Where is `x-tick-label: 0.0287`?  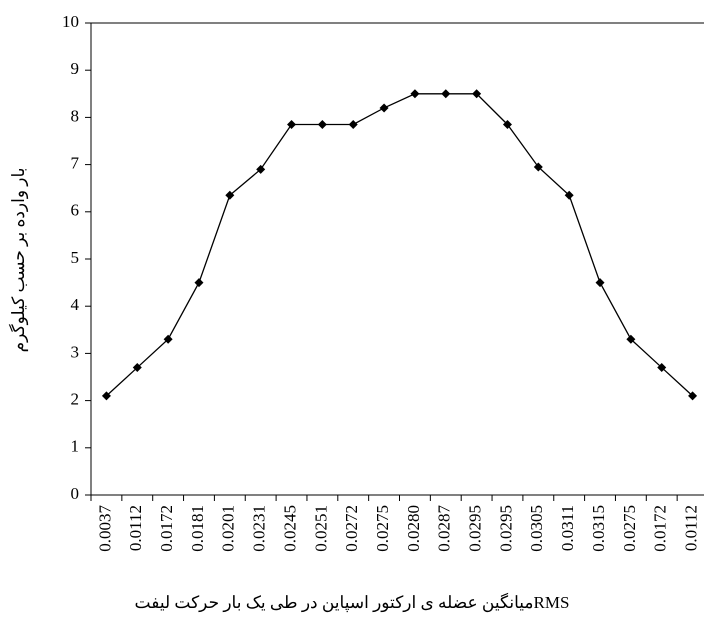 x-tick-label: 0.0287 is located at coordinates (444, 528).